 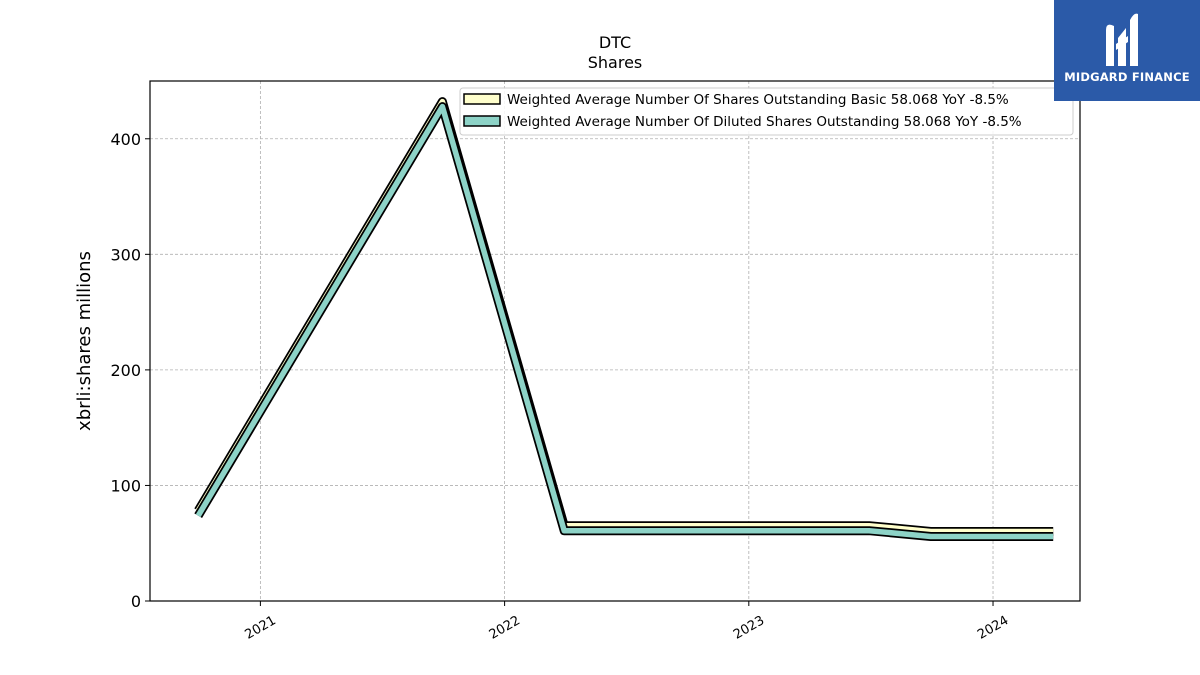 I want to click on y-tick-label: 300, so click(x=125, y=254).